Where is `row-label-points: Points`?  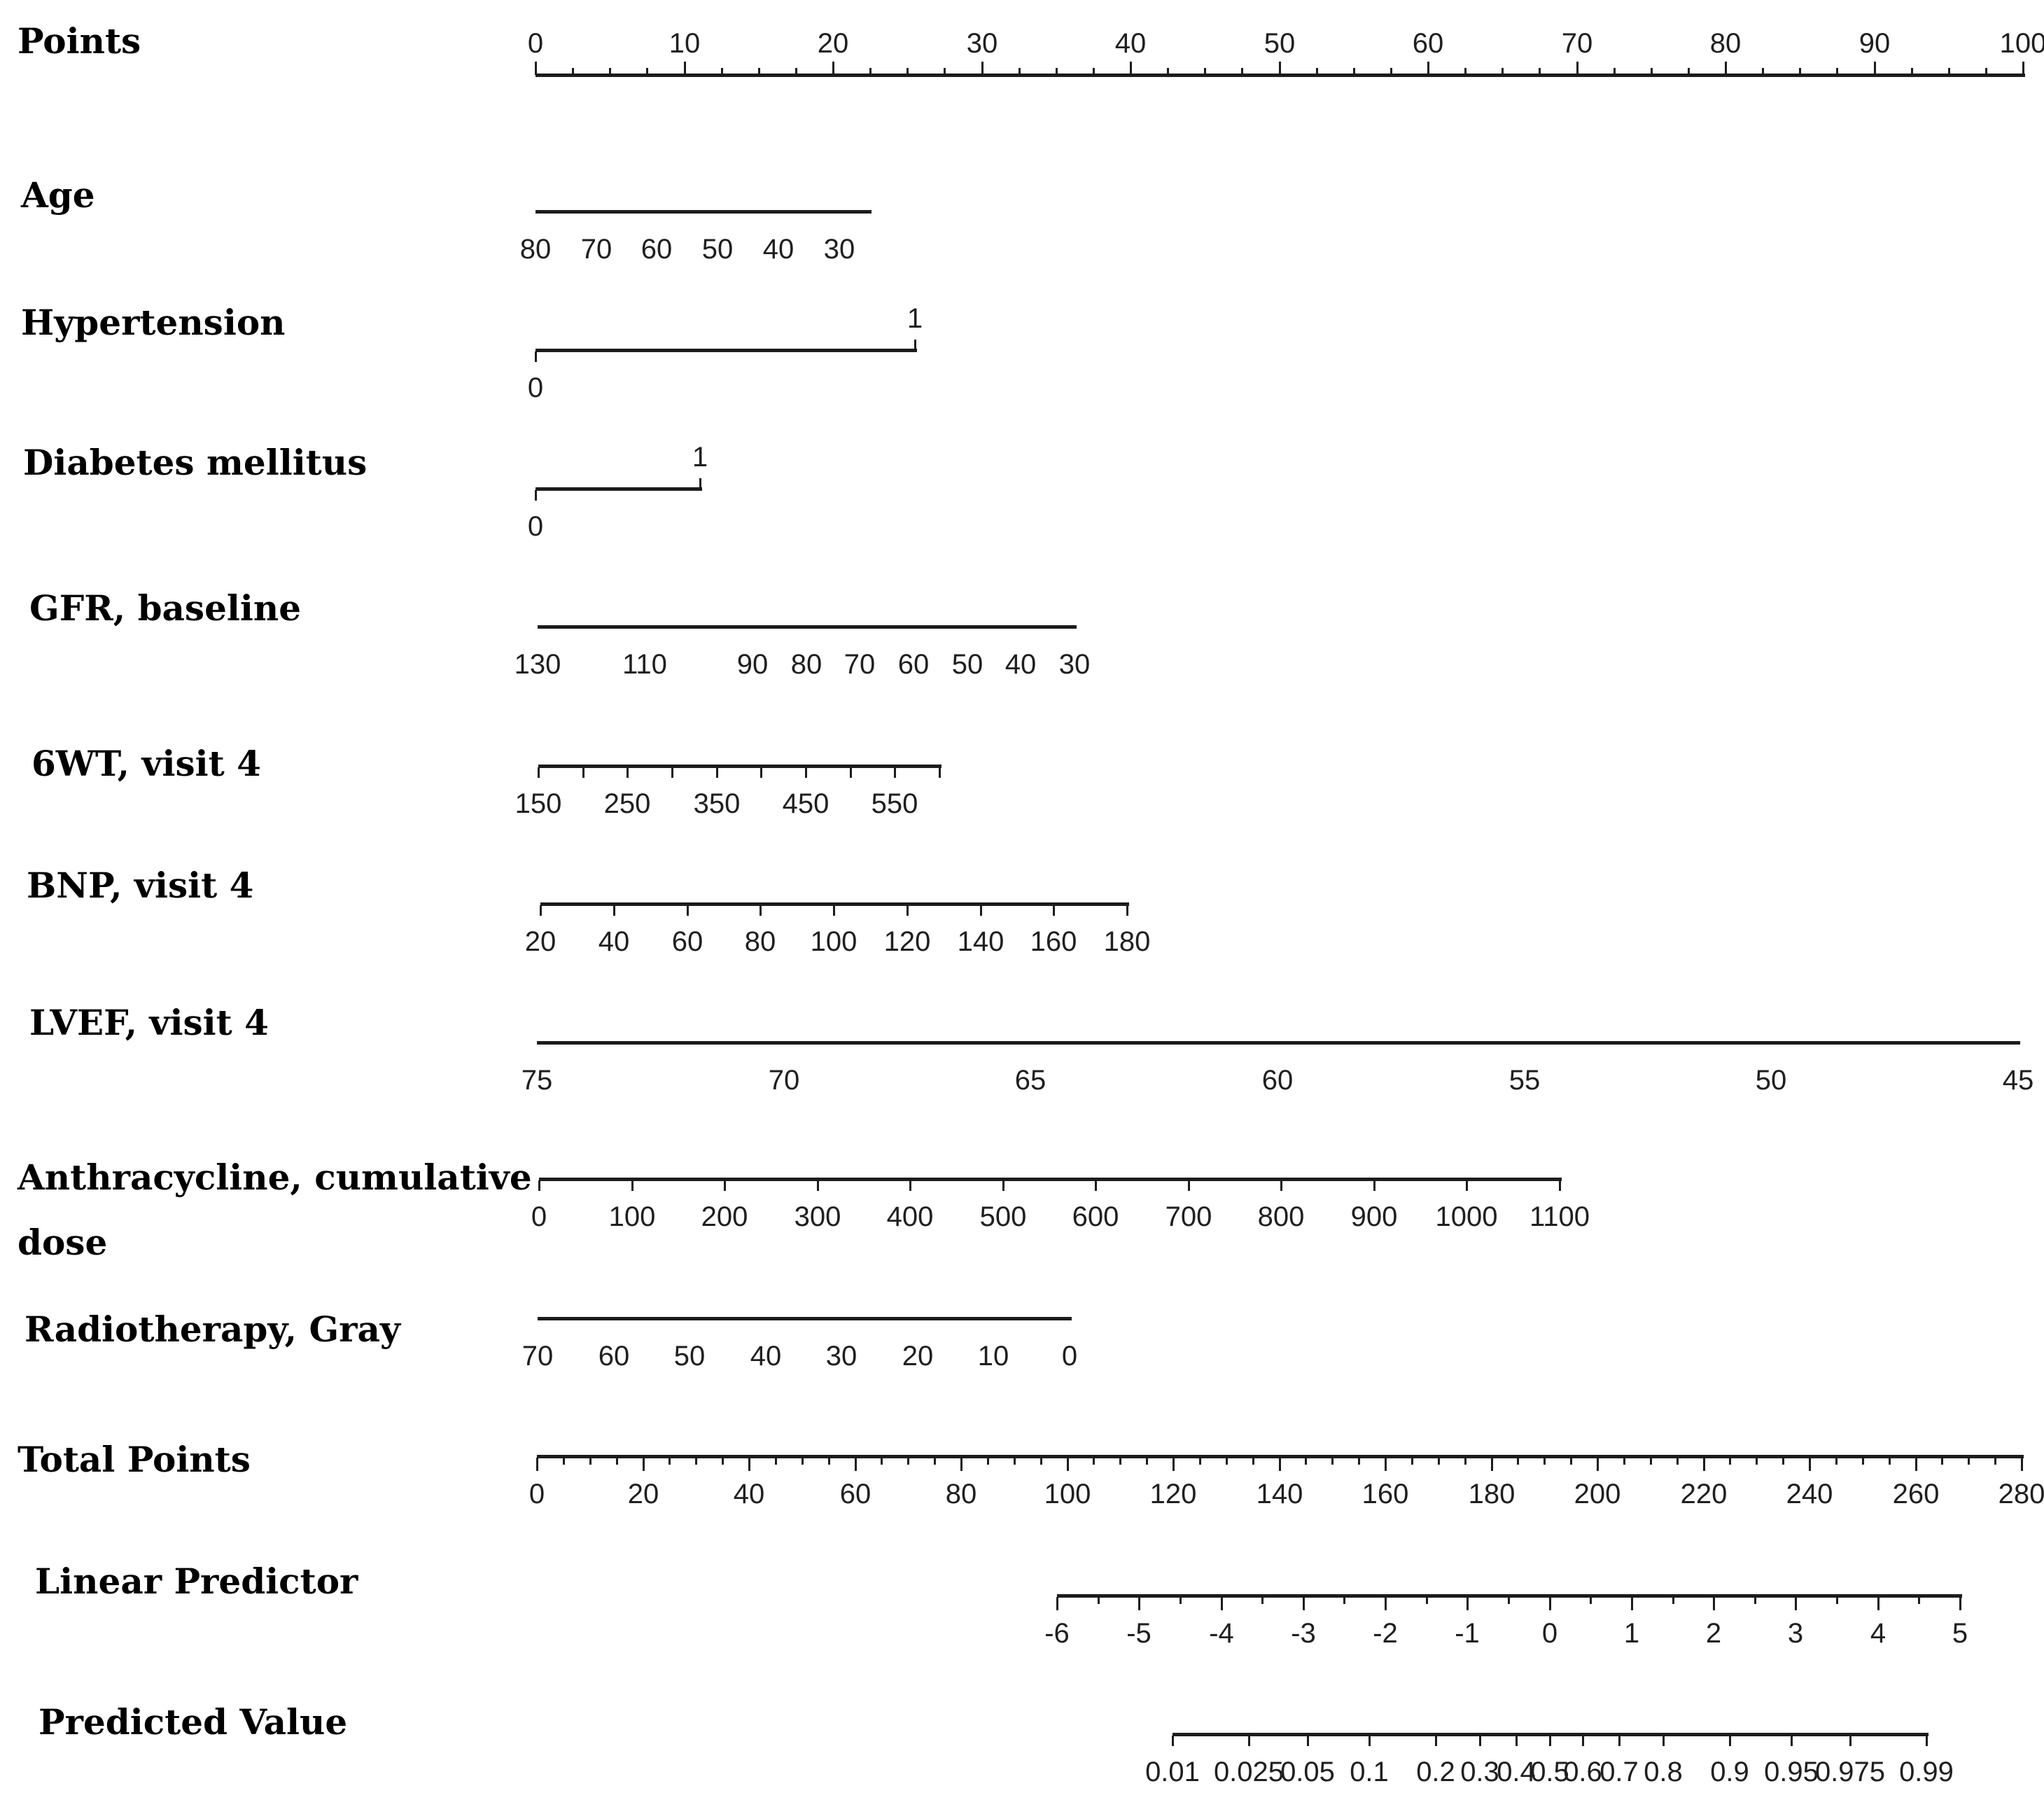
row-label-points: Points is located at coordinates (79, 41).